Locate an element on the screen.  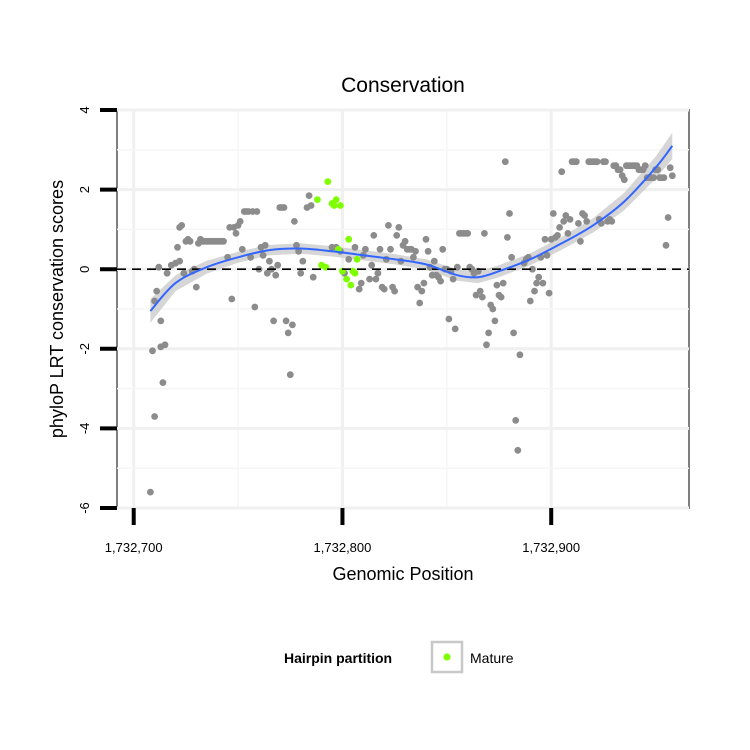
y-tick-label: 4 is located at coordinates (84, 109).